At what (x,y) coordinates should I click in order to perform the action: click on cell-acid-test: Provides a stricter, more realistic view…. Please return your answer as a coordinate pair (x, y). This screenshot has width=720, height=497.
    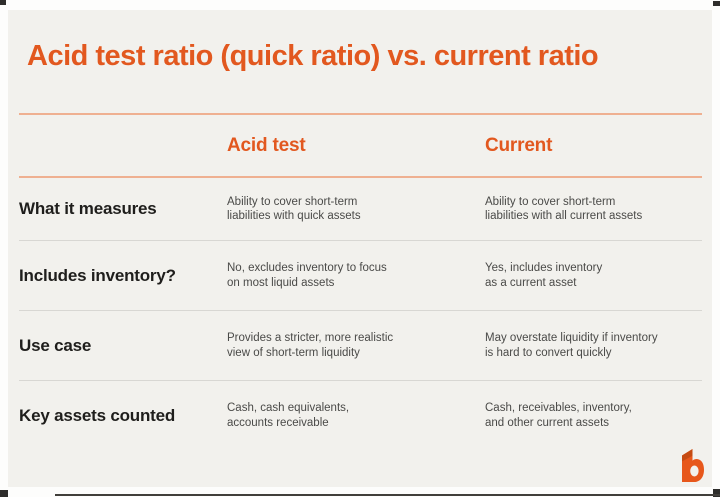
    Looking at the image, I should click on (310, 345).